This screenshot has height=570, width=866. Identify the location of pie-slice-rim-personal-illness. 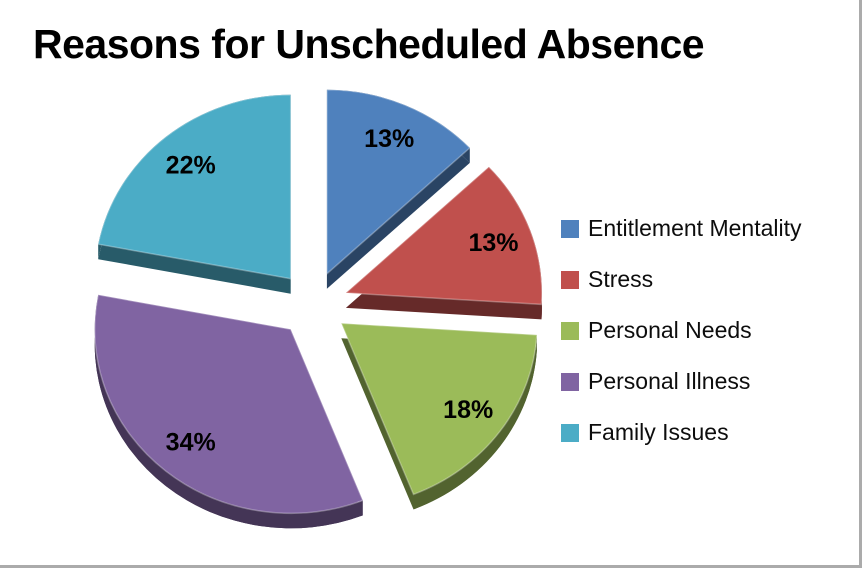
(228, 411).